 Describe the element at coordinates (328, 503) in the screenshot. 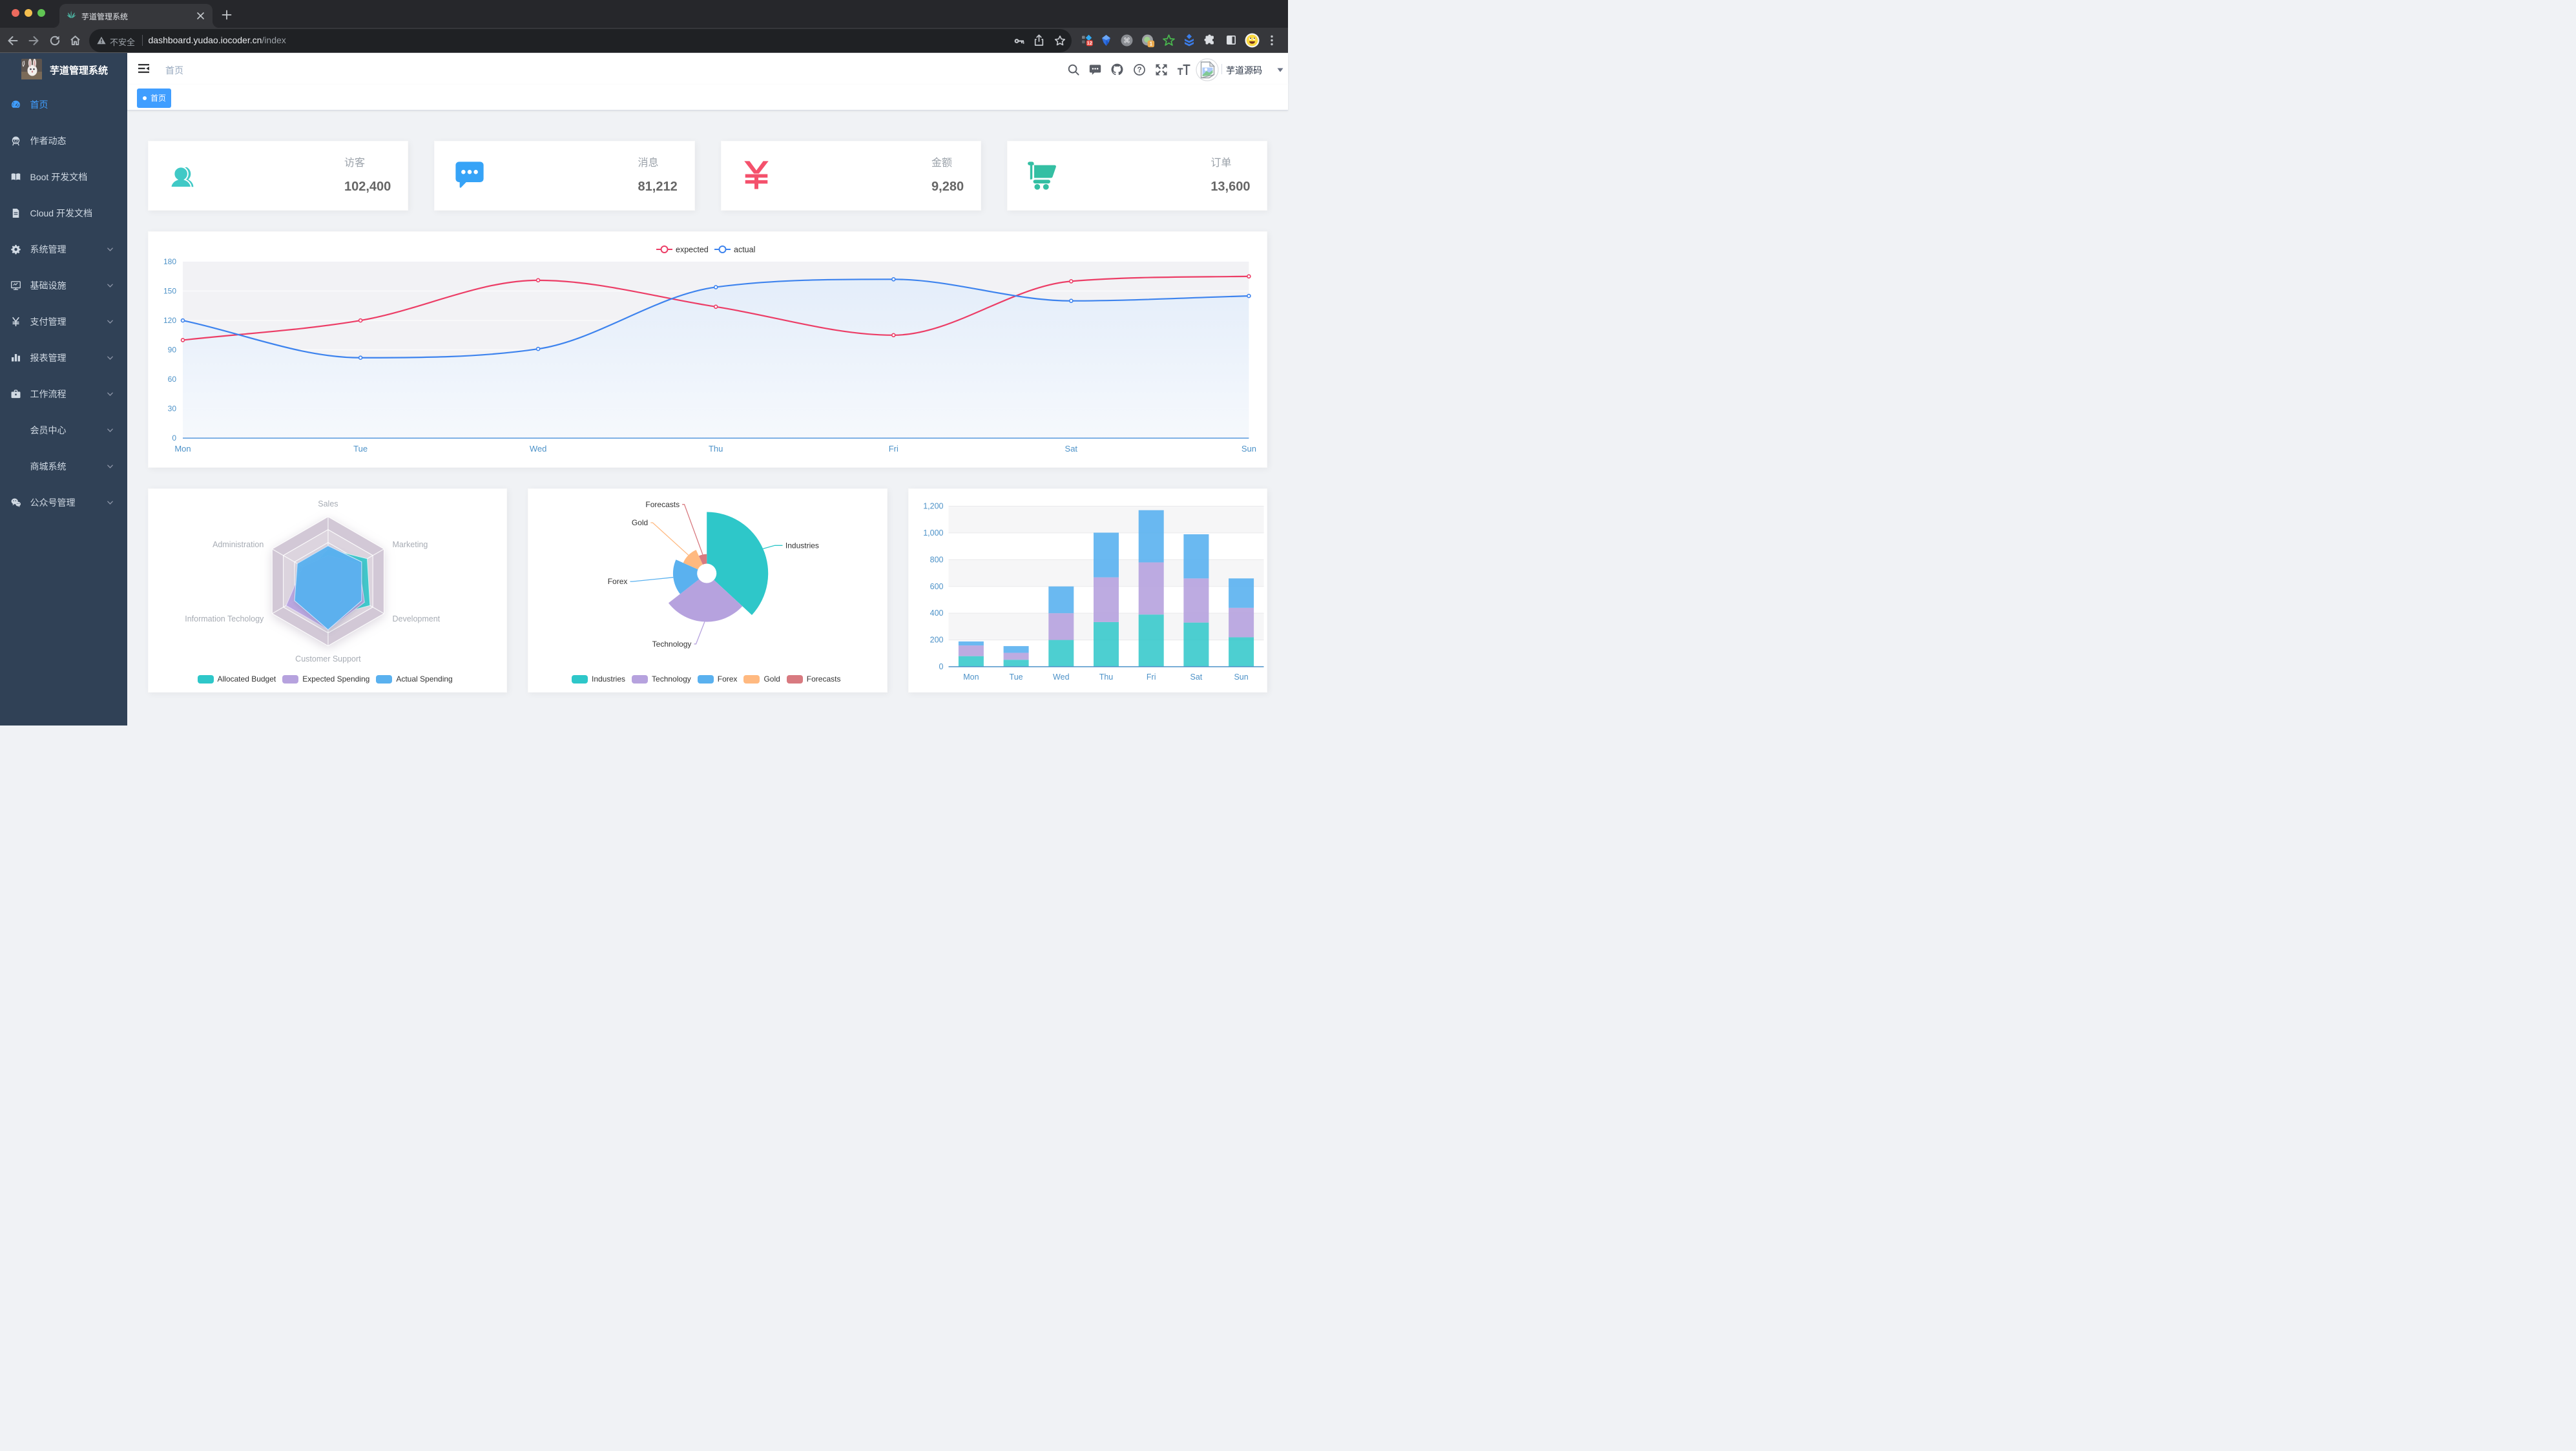

I see `svg-text: Sales` at that location.